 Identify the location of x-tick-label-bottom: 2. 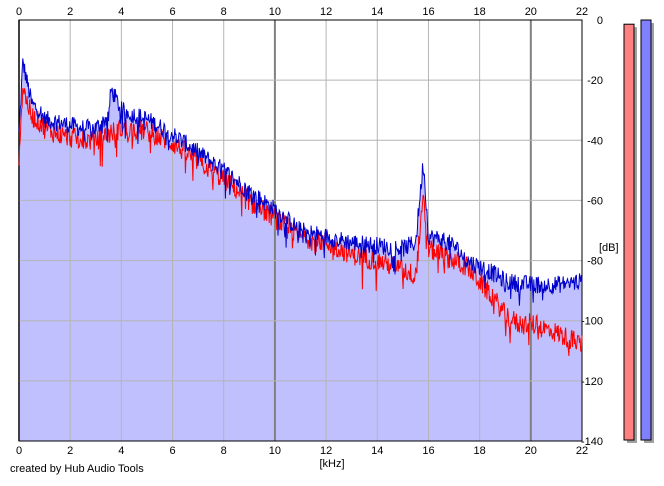
(70, 451).